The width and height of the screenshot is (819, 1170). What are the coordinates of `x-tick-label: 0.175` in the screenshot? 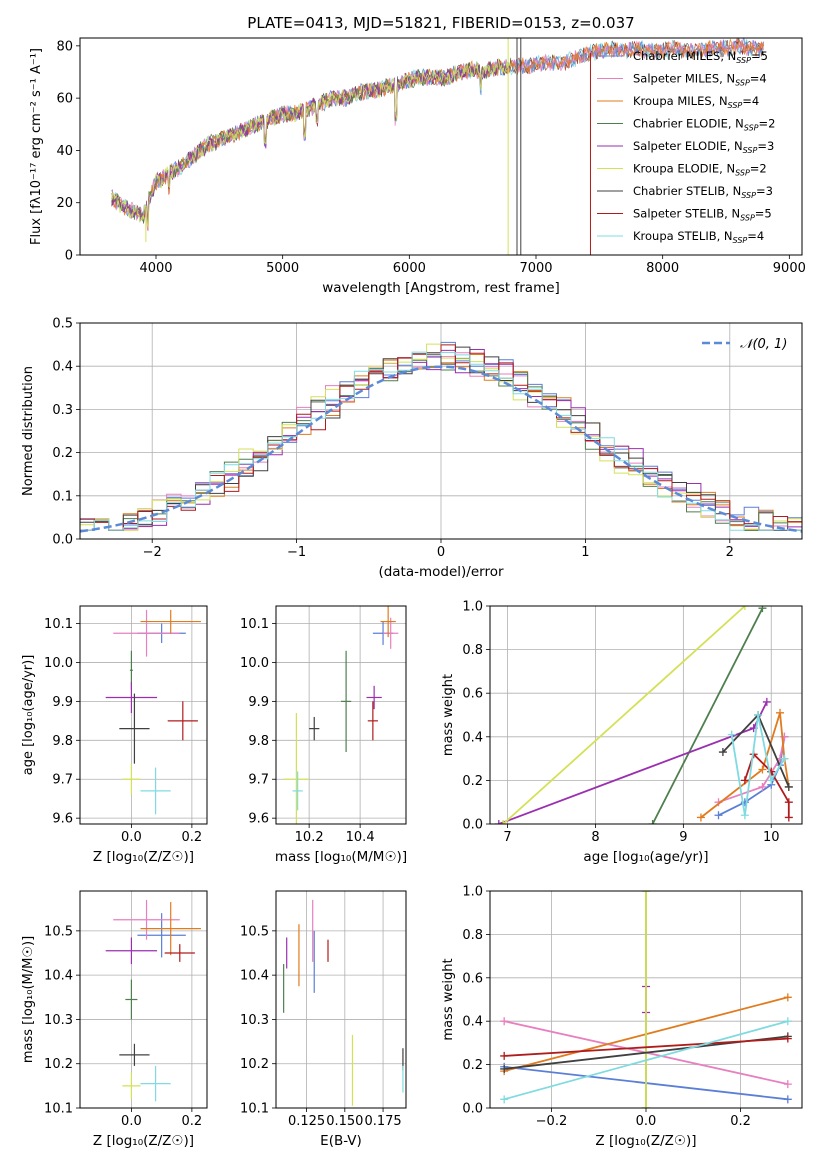 It's located at (382, 1121).